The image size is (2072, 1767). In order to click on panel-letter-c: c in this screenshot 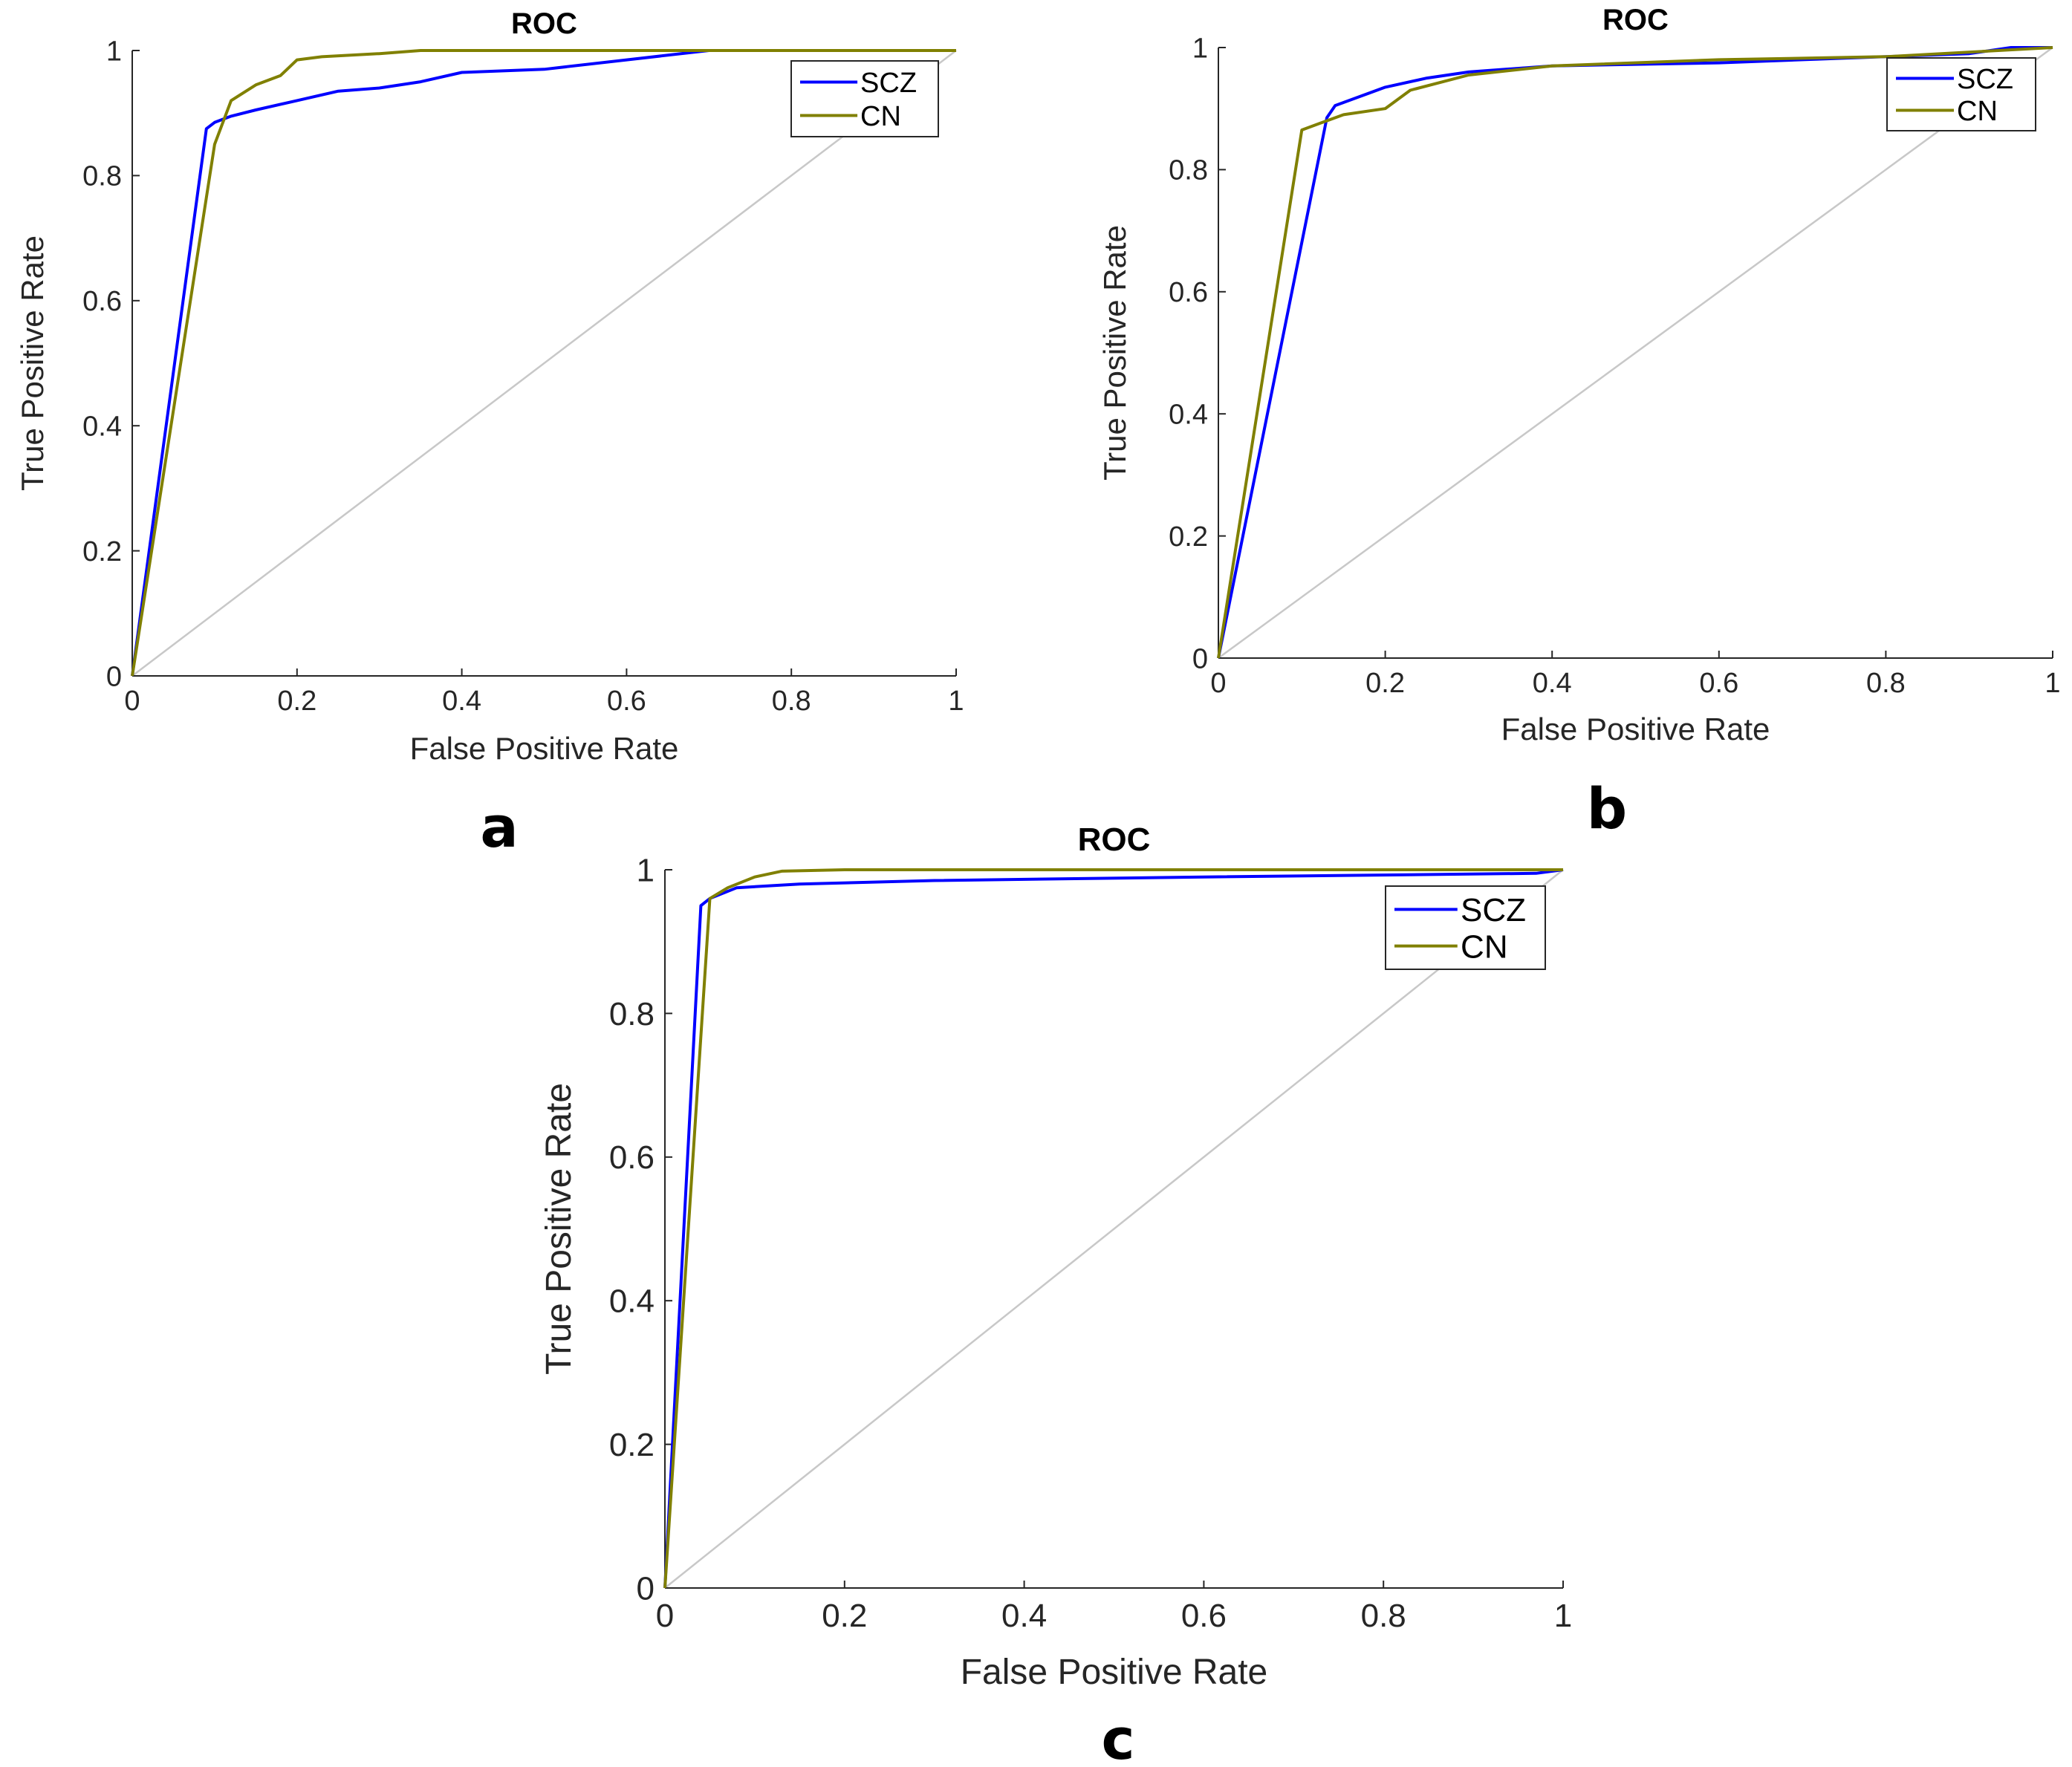, I will do `click(1117, 1736)`.